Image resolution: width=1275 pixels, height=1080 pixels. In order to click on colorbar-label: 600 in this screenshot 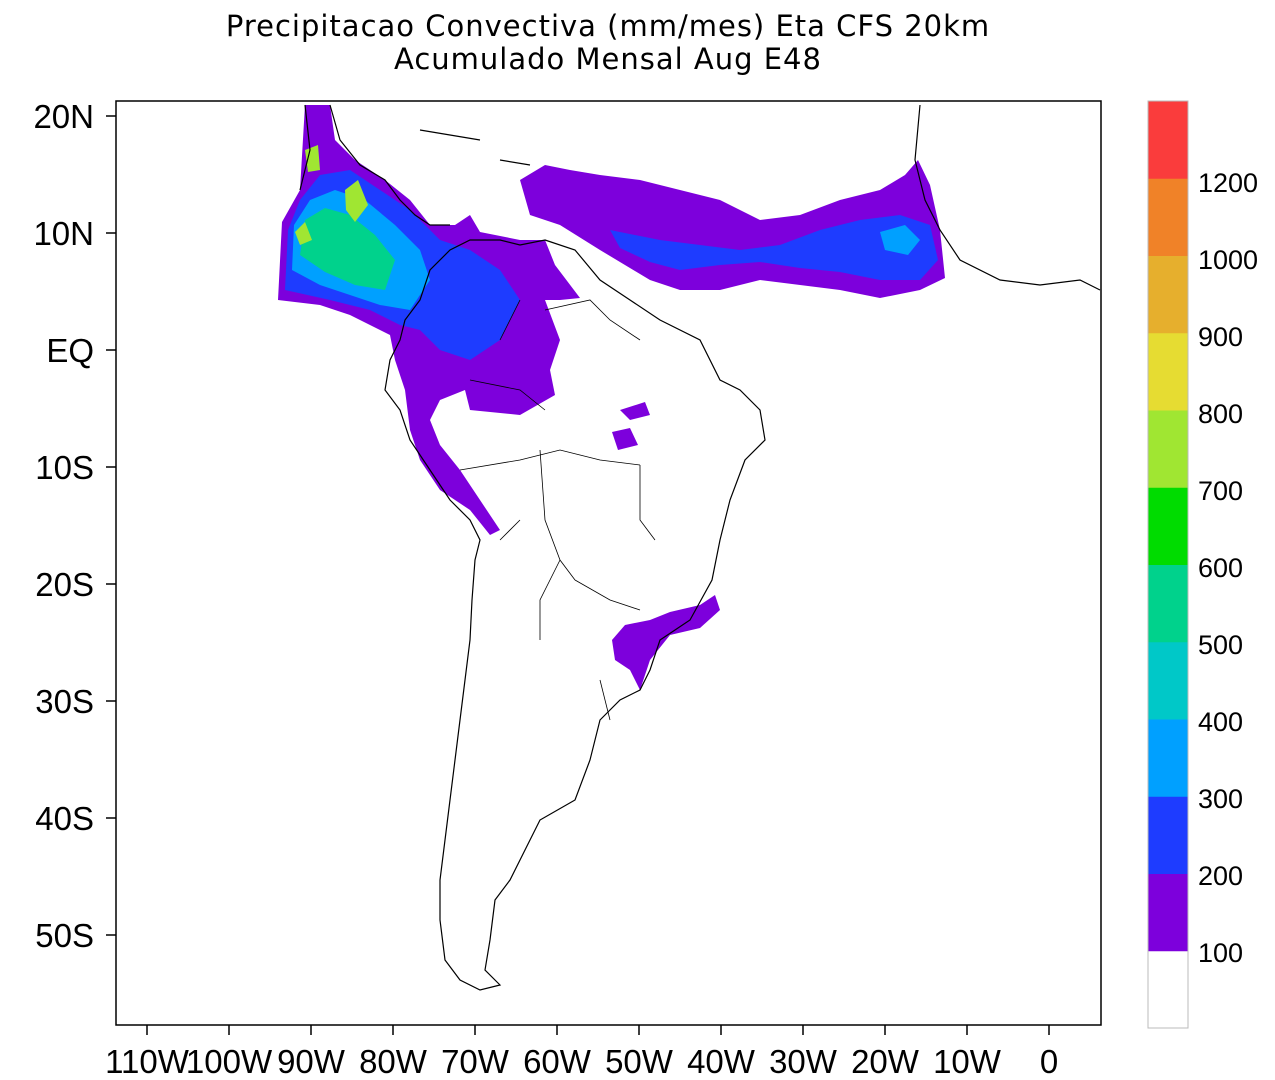, I will do `click(1220, 568)`.